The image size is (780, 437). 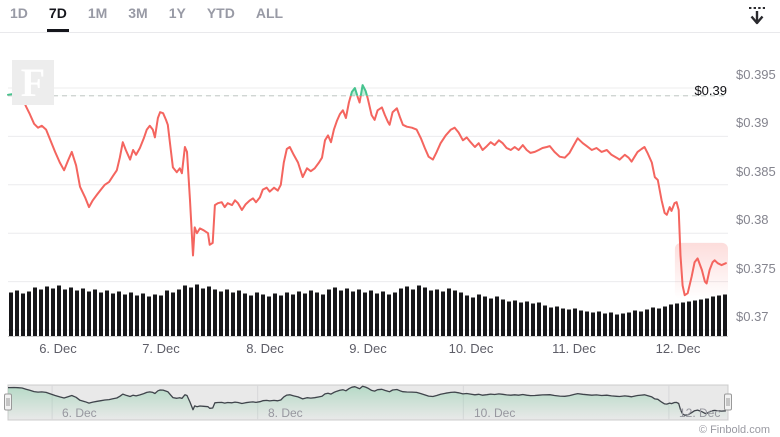 What do you see at coordinates (700, 413) in the screenshot?
I see `navigator-label-12dec: 12. Dec` at bounding box center [700, 413].